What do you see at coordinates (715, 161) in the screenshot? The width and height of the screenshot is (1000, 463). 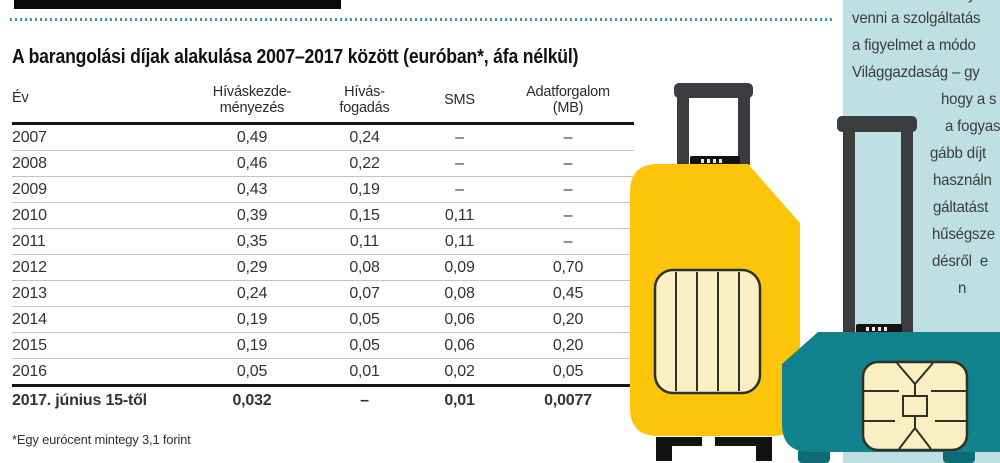 I see `handle-latch` at bounding box center [715, 161].